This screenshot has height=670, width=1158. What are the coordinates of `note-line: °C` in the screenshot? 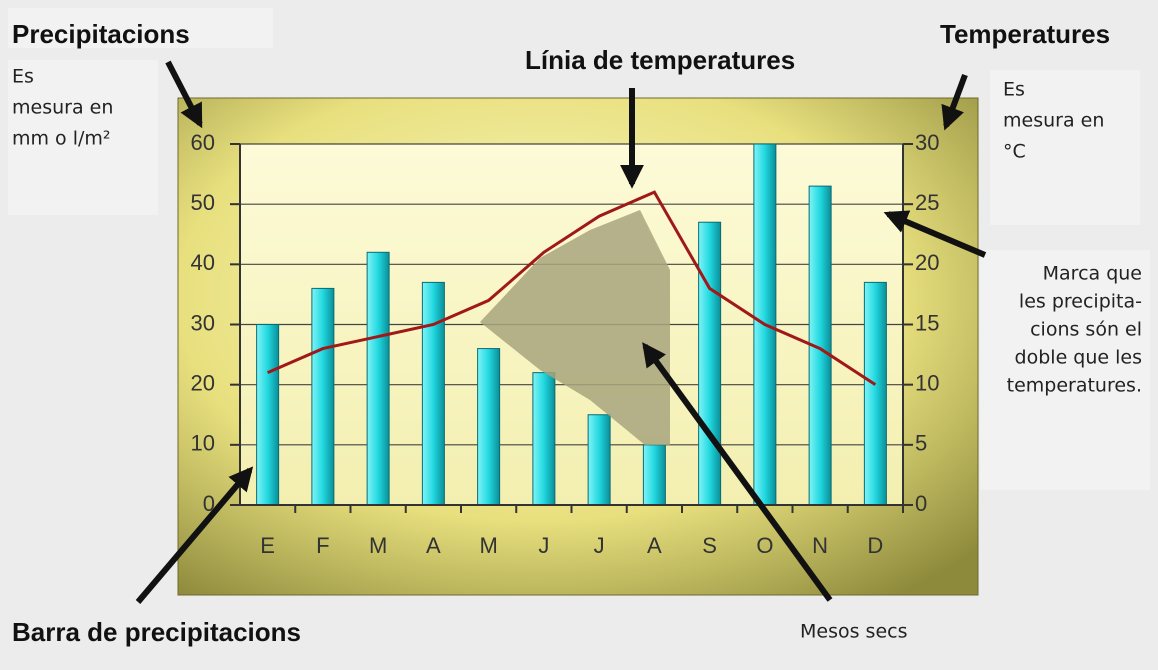 It's located at (1014, 152).